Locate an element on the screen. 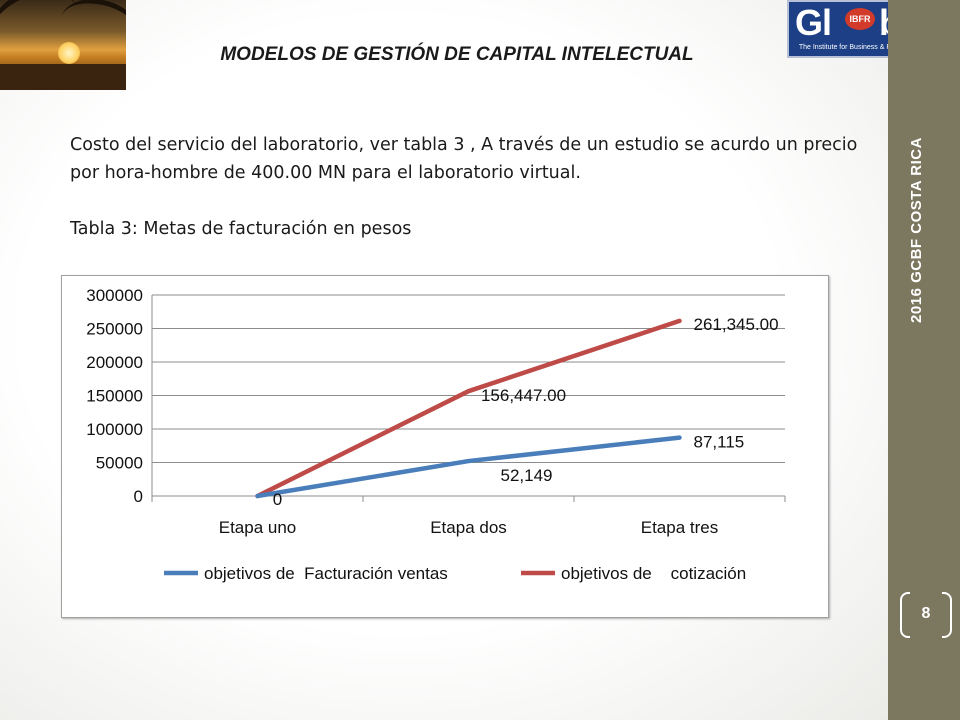 This screenshot has width=960, height=720. y-tick-label: 300000 is located at coordinates (114, 295).